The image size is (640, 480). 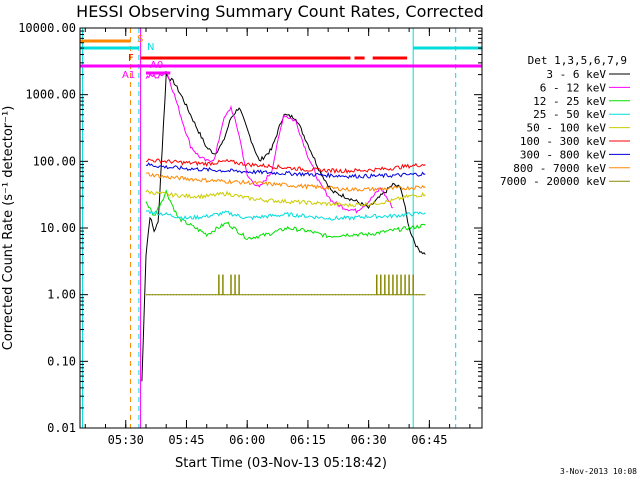 What do you see at coordinates (142, 57) in the screenshot?
I see `annotations: SN F A1 A0` at bounding box center [142, 57].